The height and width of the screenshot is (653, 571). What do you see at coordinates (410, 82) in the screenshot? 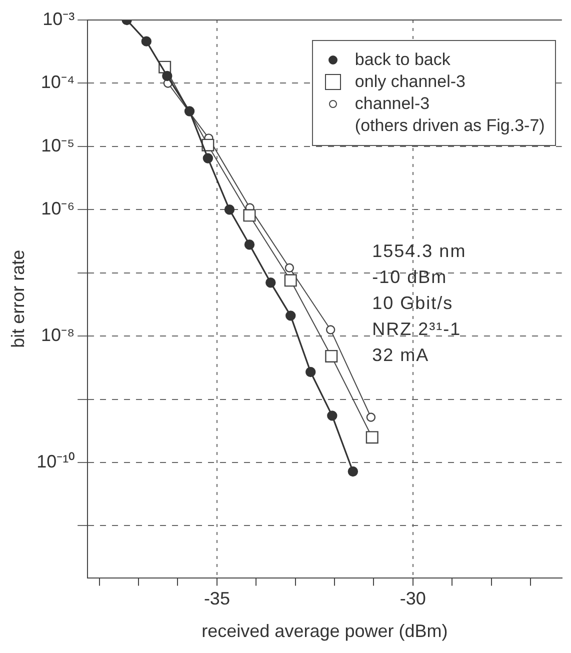
I see `legend-label: only channel-3` at bounding box center [410, 82].